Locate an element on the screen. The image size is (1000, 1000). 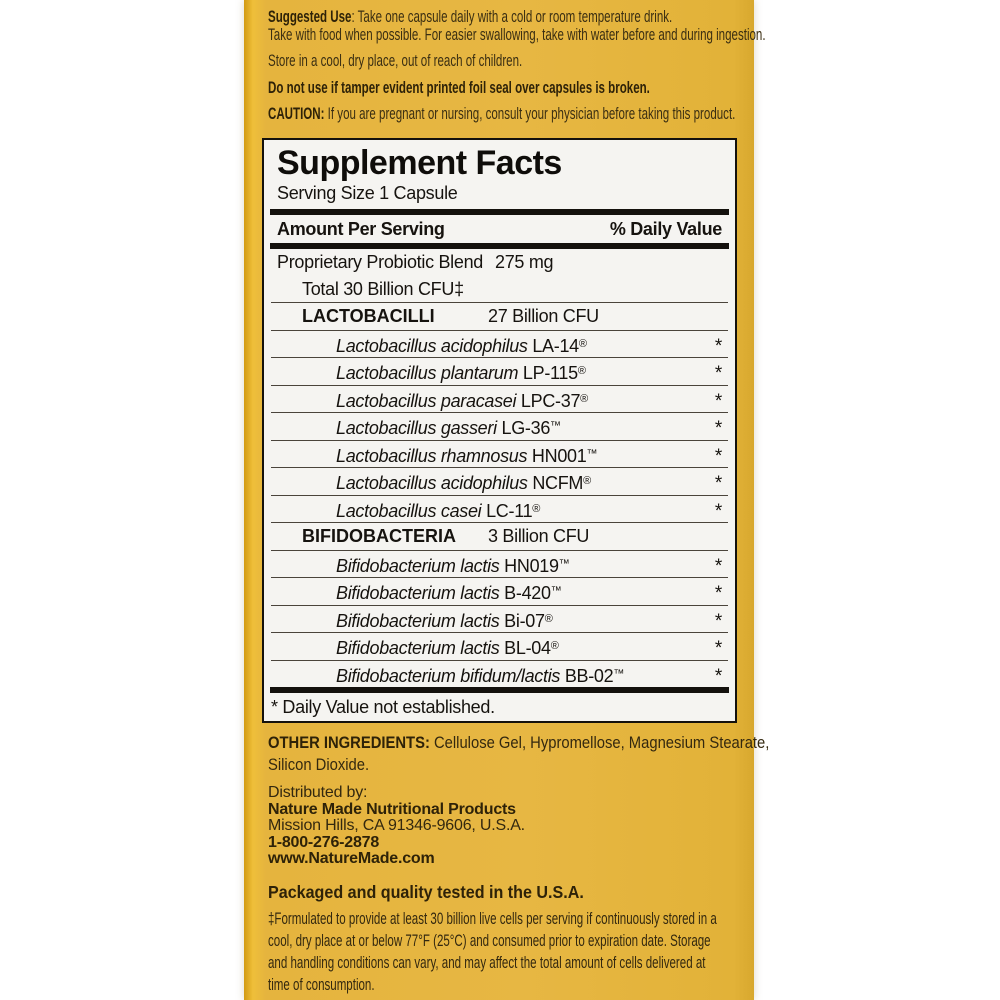
ingredient-row: Lactobacillus acidophilus NCFM® * is located at coordinates (499, 481).